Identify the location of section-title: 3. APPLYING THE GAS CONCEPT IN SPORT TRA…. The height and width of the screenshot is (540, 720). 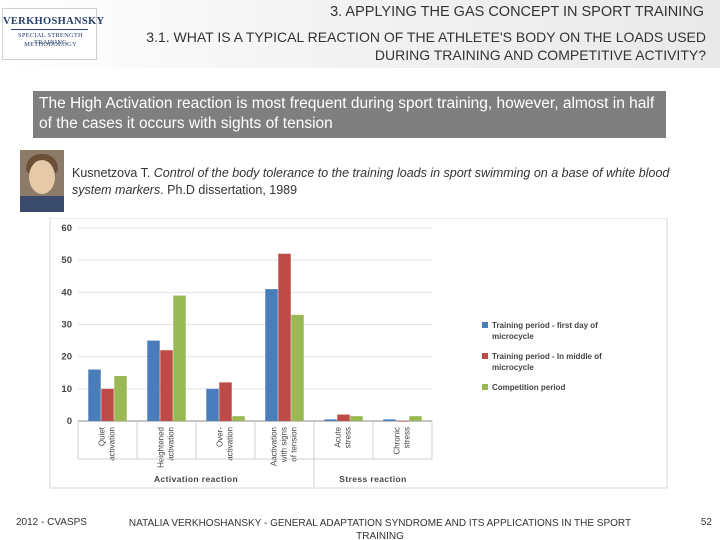
(517, 12).